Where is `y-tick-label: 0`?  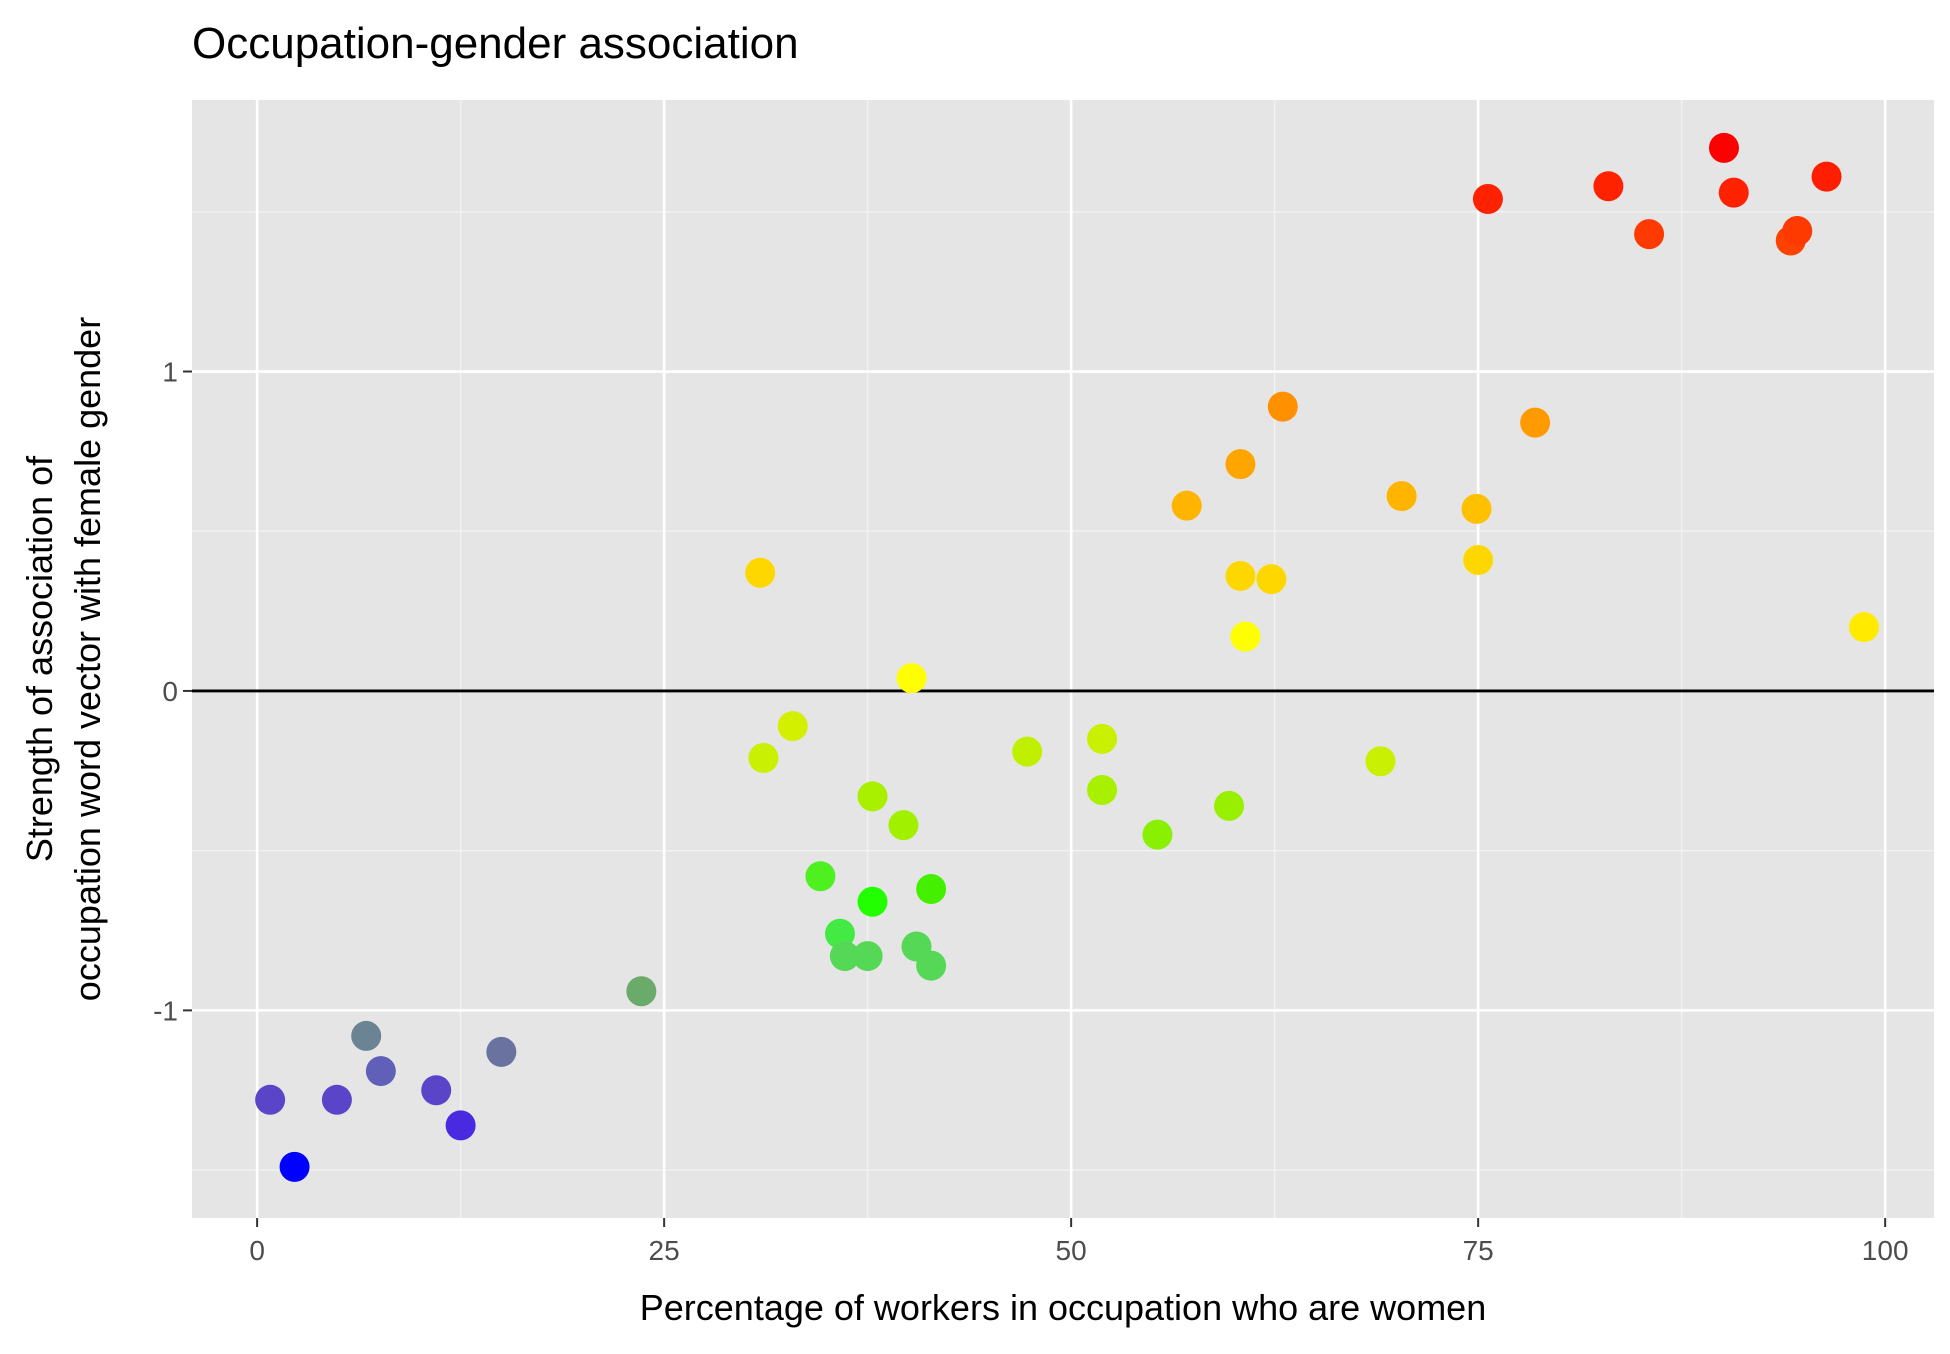
y-tick-label: 0 is located at coordinates (170, 691).